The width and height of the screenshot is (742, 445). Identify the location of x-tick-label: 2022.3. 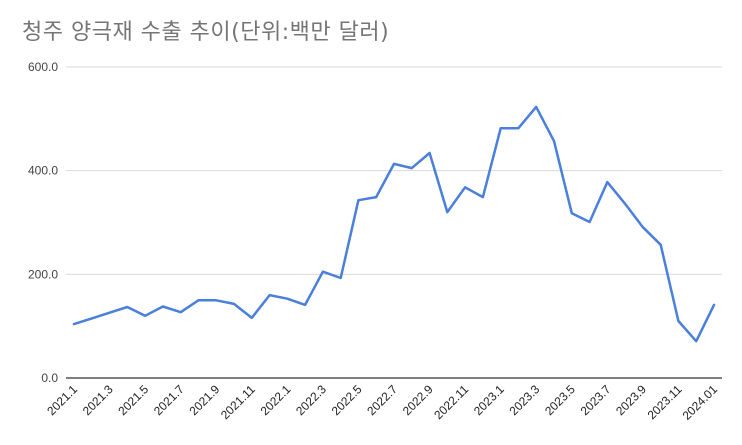
(311, 400).